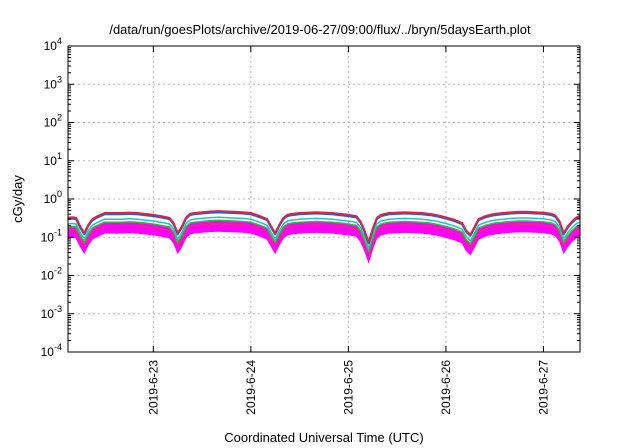  Describe the element at coordinates (53, 82) in the screenshot. I see `y-tick-label: 10³` at that location.